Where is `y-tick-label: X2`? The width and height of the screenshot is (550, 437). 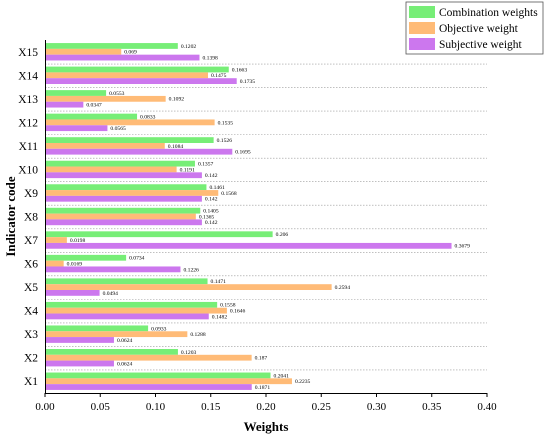 y-tick-label: X2 is located at coordinates (31, 359).